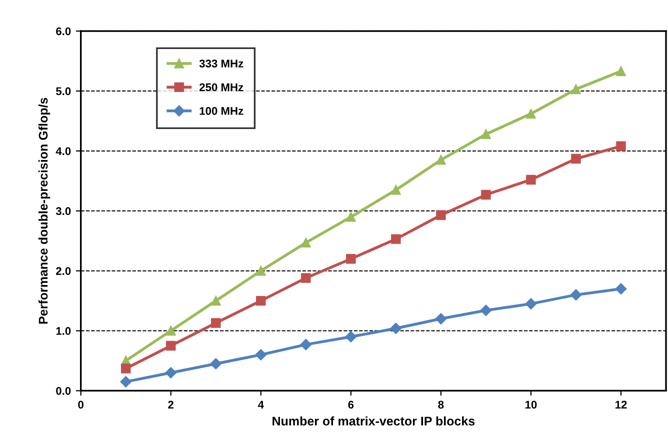 The image size is (668, 444). I want to click on x-axis-title: Number of matrix-vector IP blocks, so click(373, 421).